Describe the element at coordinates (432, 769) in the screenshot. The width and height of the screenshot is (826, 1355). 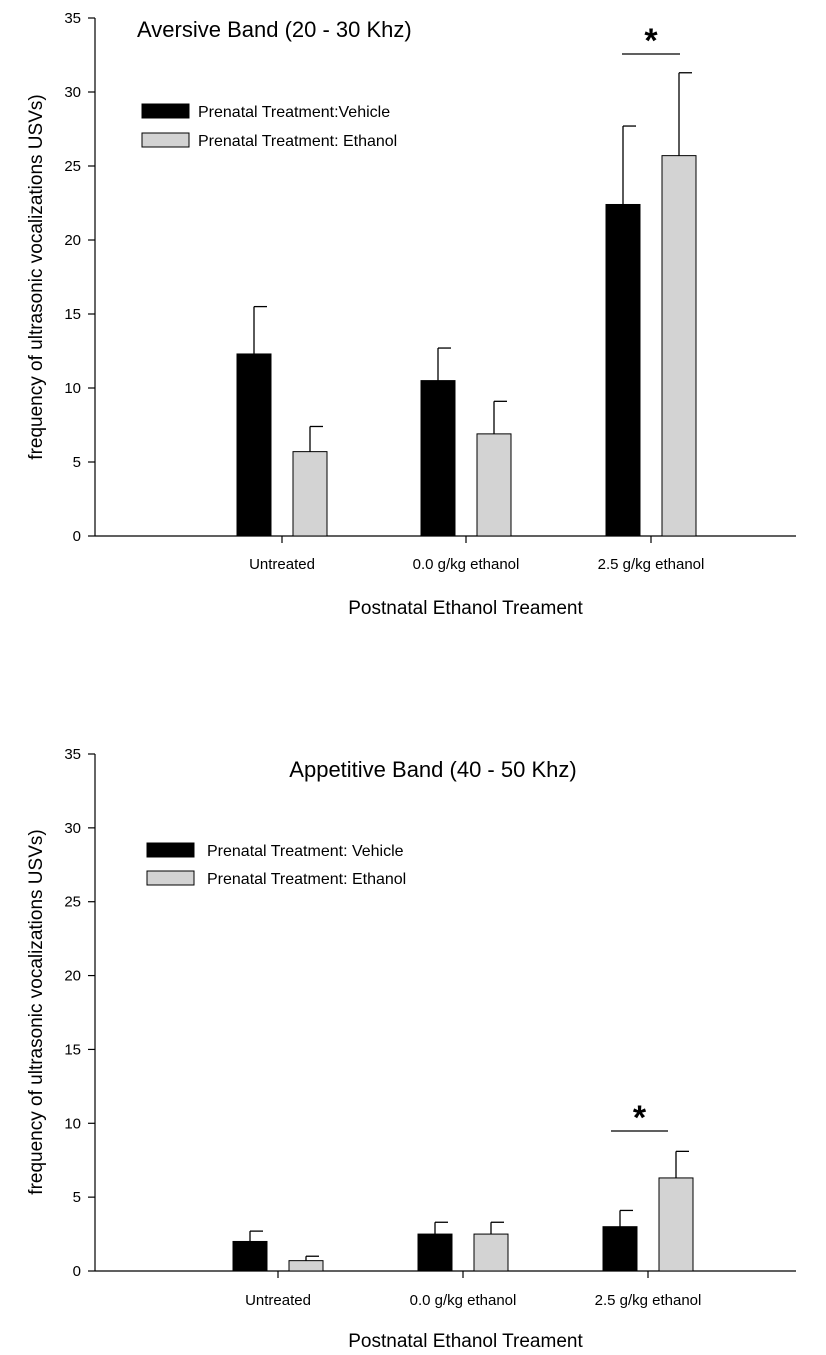
I see `chart-title: Appetitive Band (40 - 50 Khz)` at that location.